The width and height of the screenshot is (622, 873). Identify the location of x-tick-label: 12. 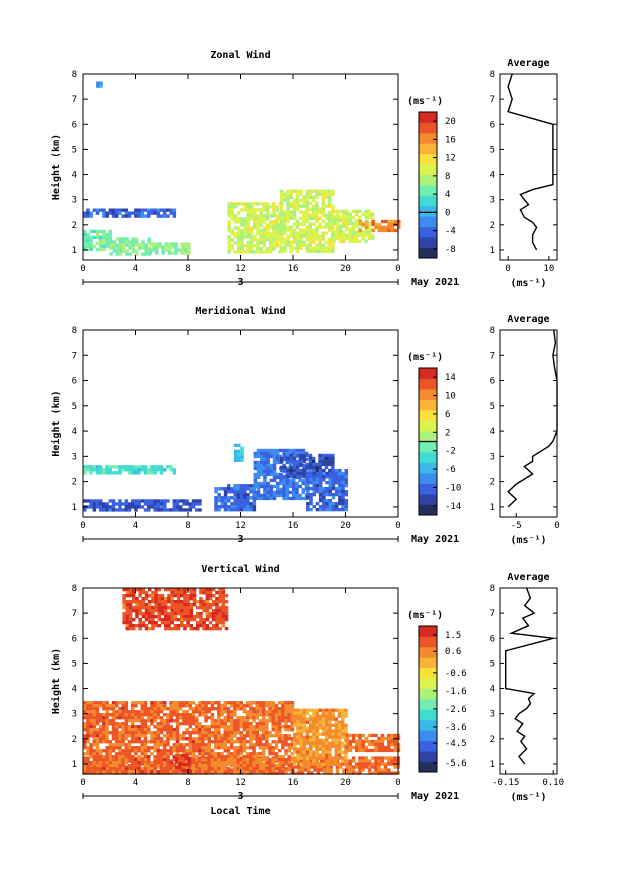
(240, 526).